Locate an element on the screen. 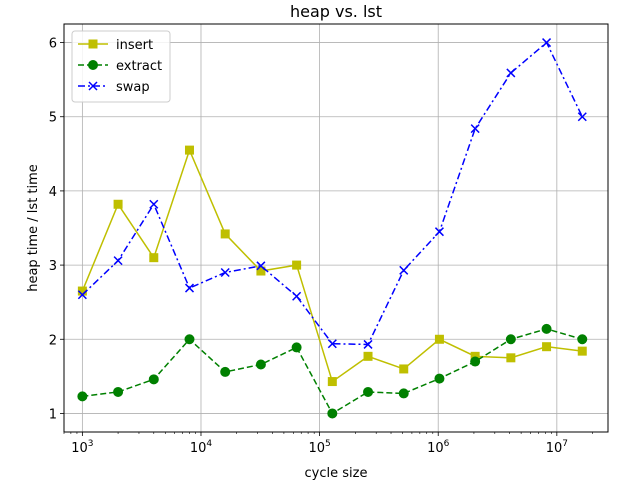 The image size is (640, 480). legend: insert extract swap is located at coordinates (121, 66).